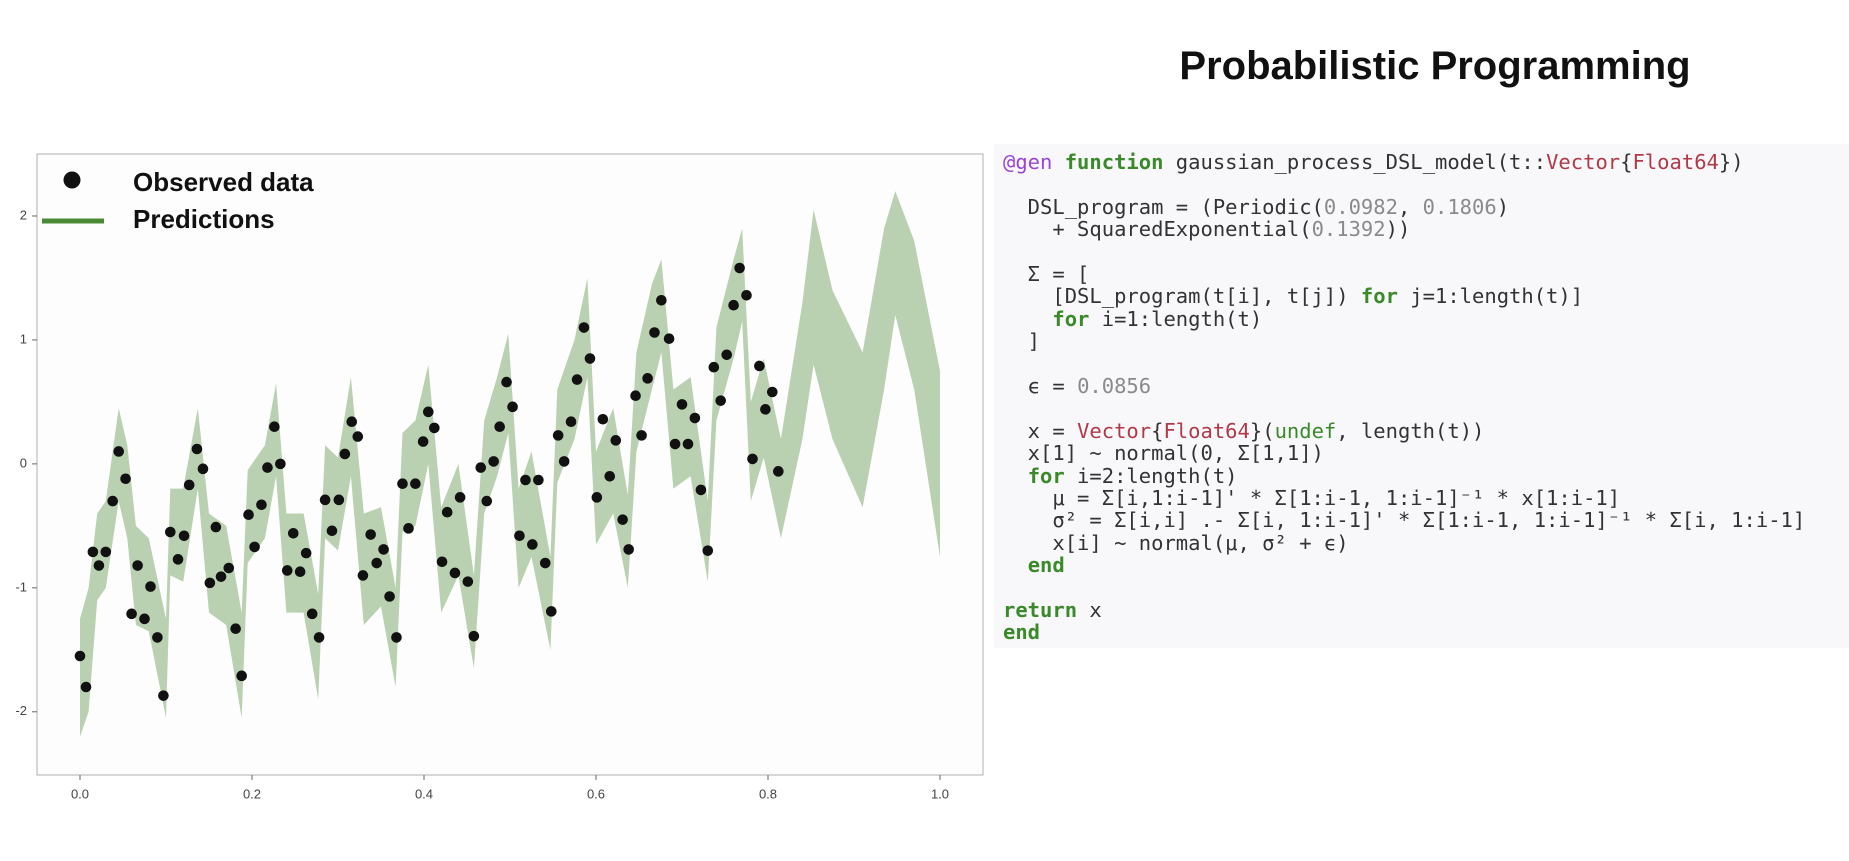  I want to click on code-block: return x end, so click(1426, 621).